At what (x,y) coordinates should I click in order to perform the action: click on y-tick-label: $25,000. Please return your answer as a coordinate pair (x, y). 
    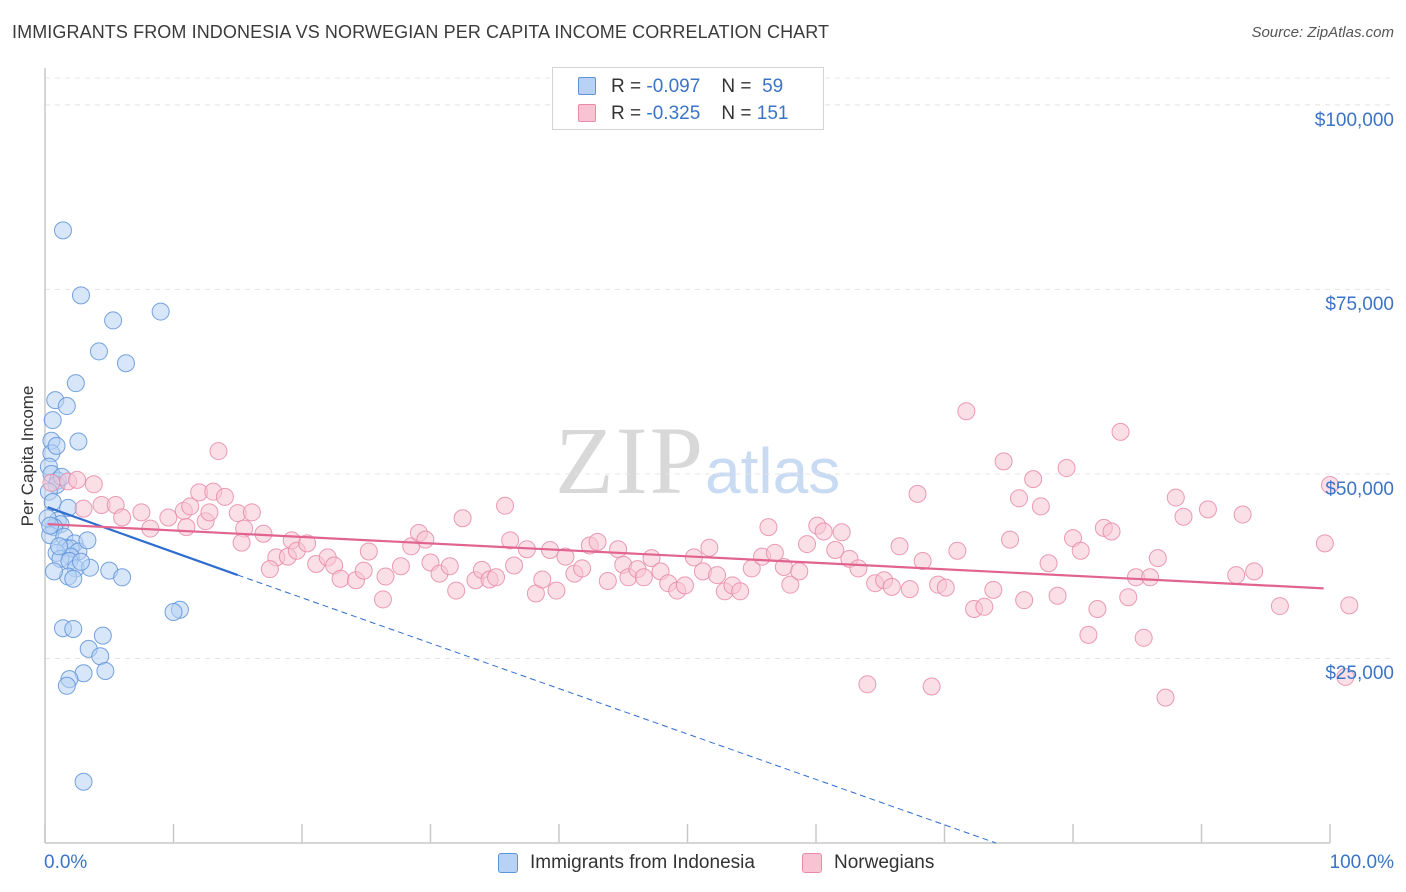
    Looking at the image, I should click on (1359, 674).